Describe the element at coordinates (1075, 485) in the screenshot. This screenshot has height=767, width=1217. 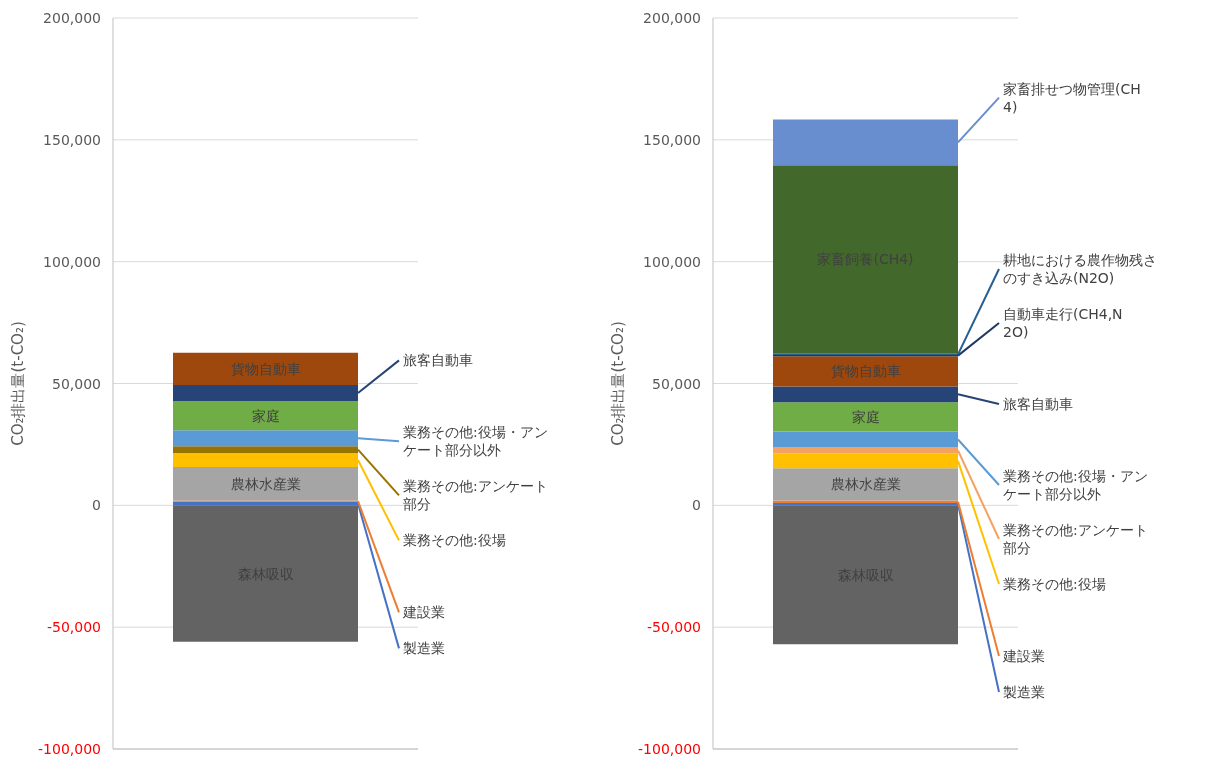
I see `text: 業務その他:役場・アンケート部分以外` at that location.